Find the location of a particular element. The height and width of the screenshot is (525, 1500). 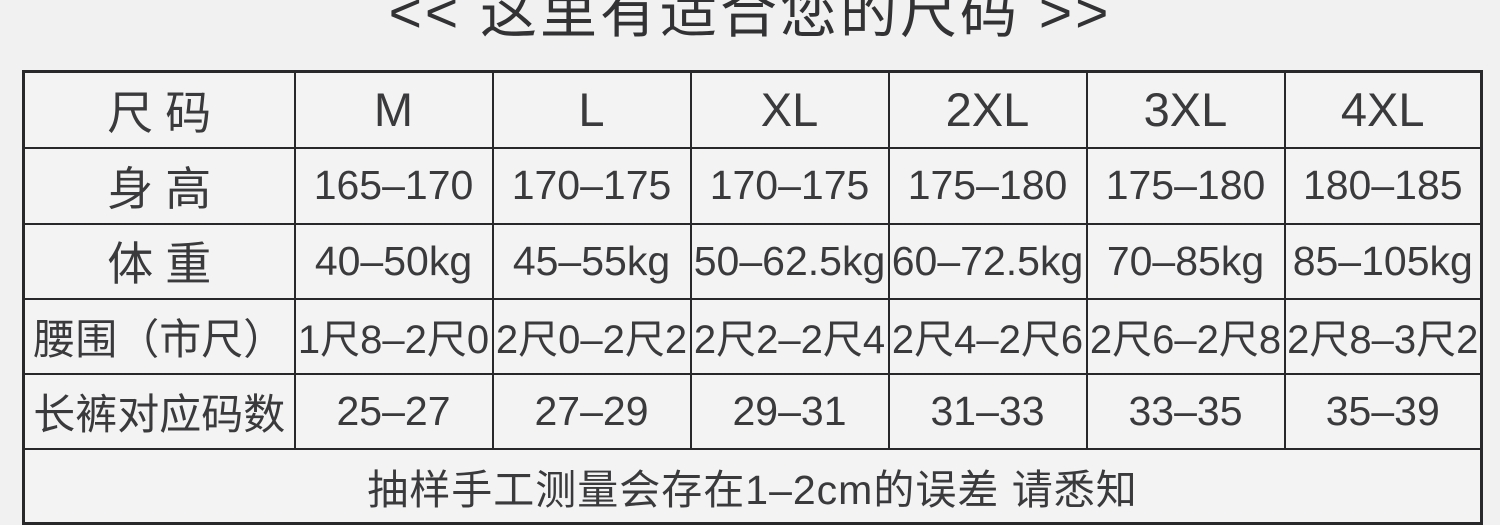

pants-size-value: 31–33 is located at coordinates (987, 411).